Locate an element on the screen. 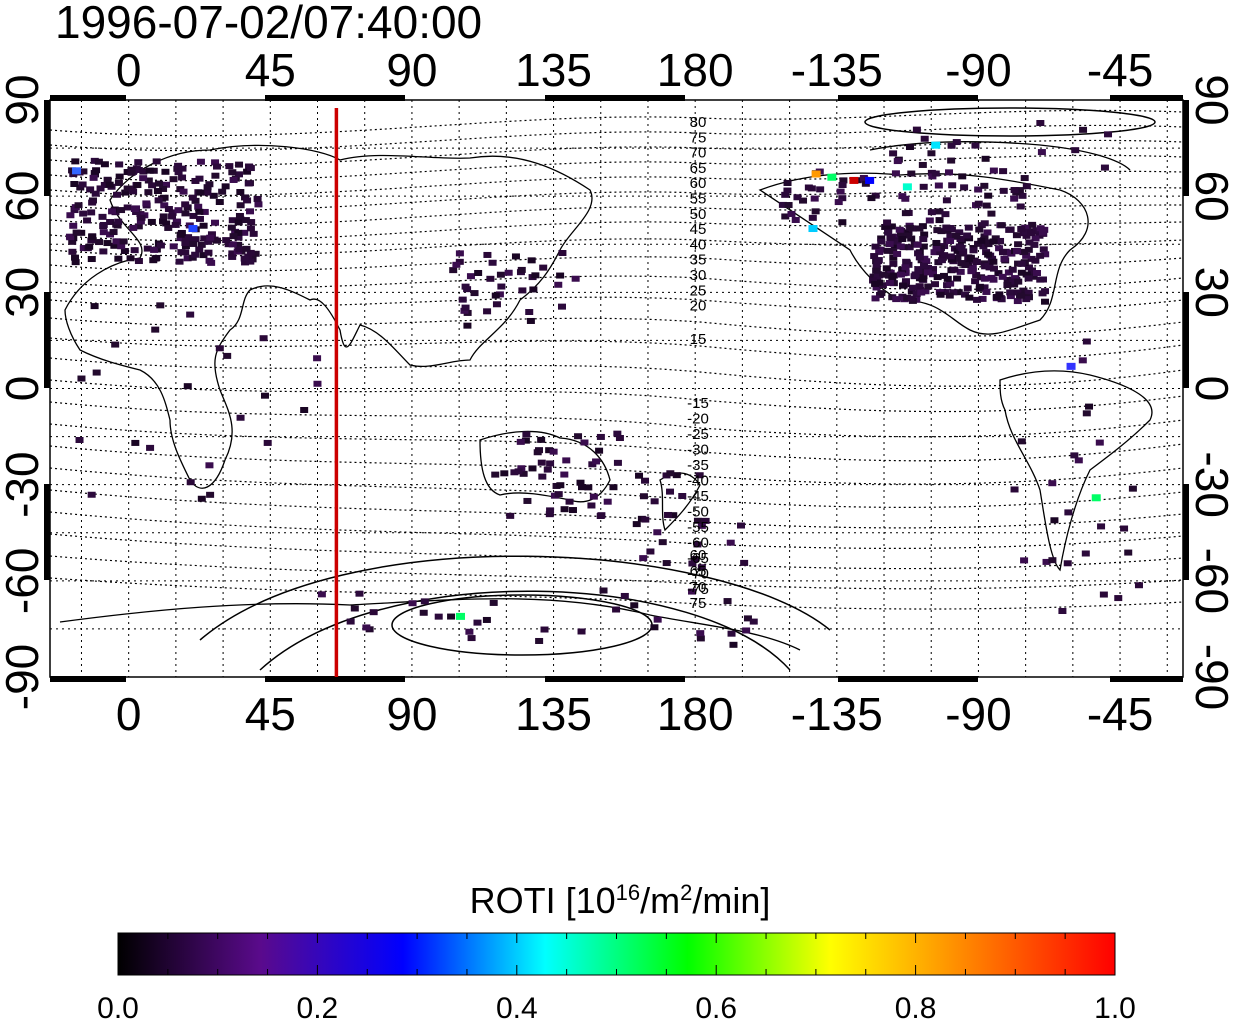 The height and width of the screenshot is (1024, 1240). top-lon-tick-label: 45 is located at coordinates (270, 70).